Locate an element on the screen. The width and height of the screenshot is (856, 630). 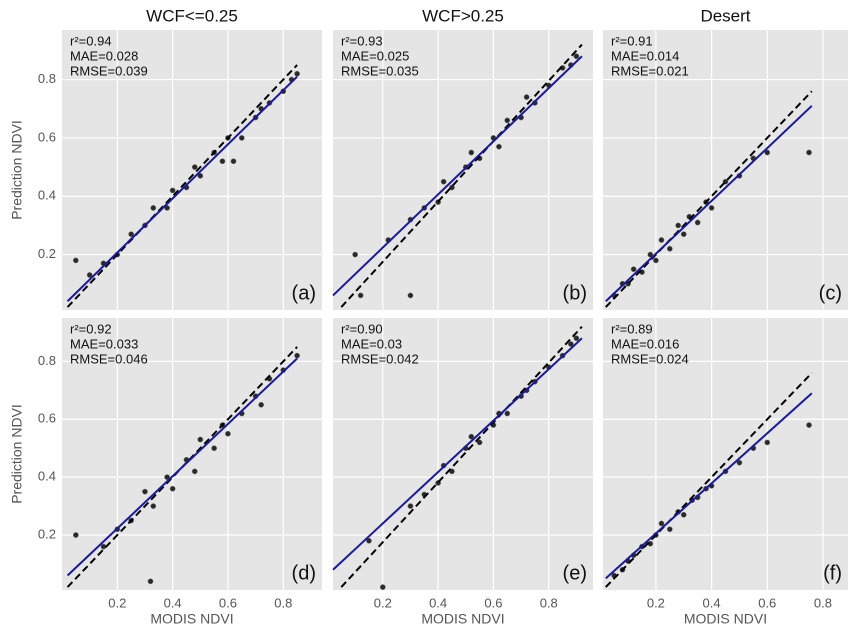
stat-annotation: RMSE=0.039 is located at coordinates (109, 70).